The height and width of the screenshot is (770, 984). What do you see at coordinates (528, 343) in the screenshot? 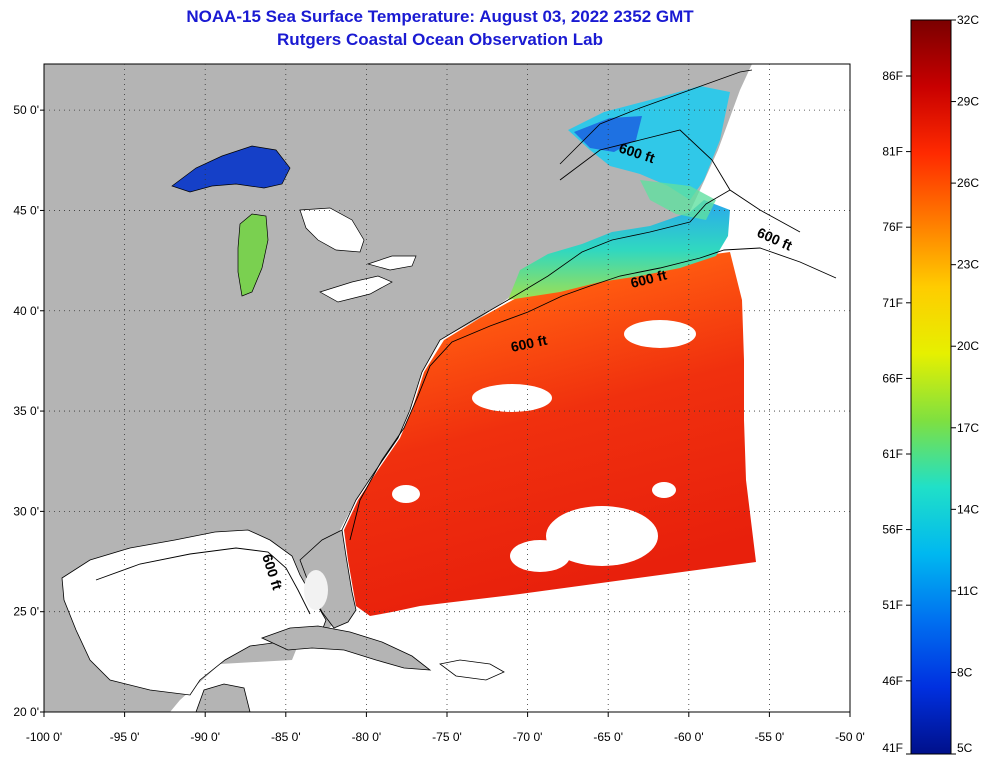
I see `isobath-label: 600 ft` at bounding box center [528, 343].